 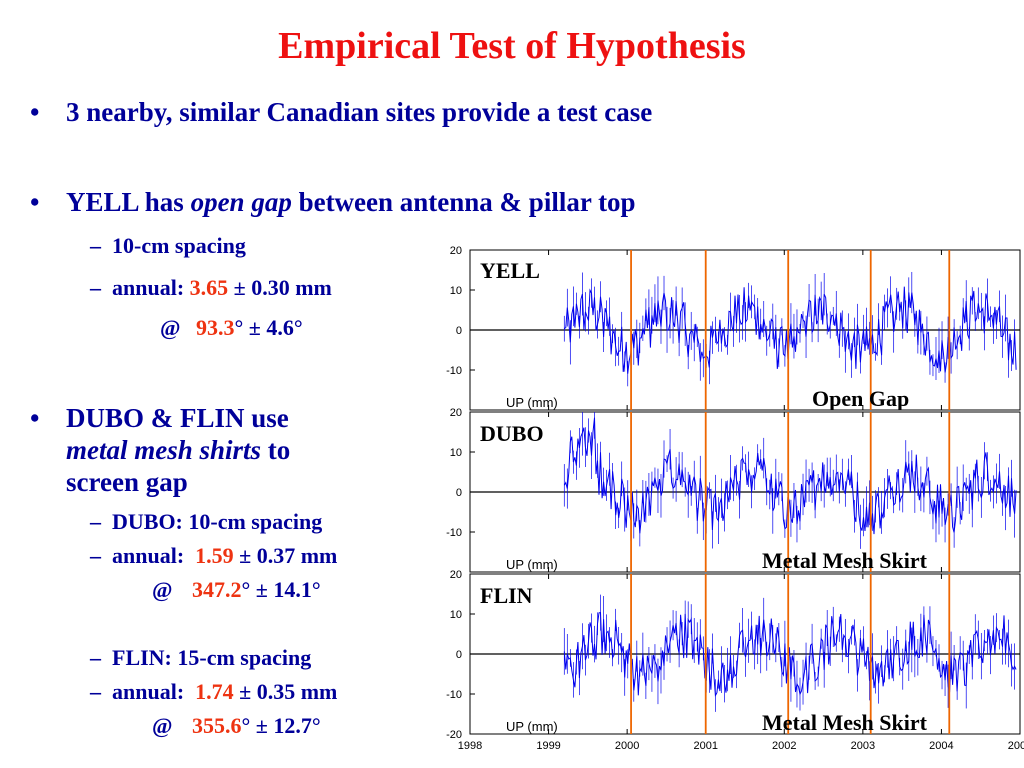 What do you see at coordinates (179, 245) in the screenshot?
I see `yell-spacing-text: 10-cm spacing` at bounding box center [179, 245].